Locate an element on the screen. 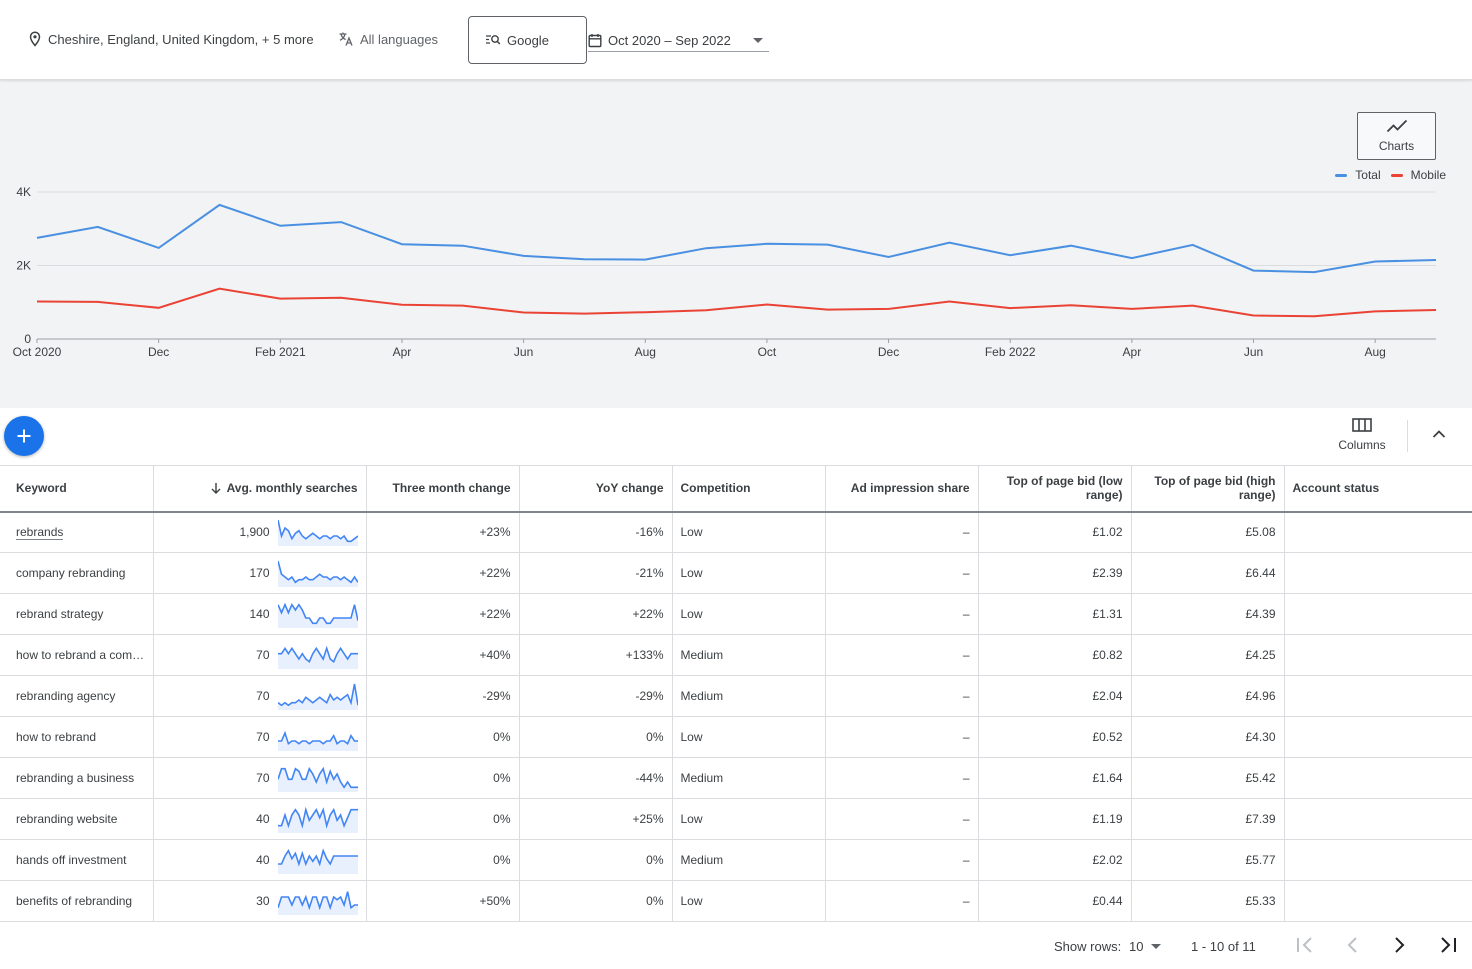  cell-keyword: company rebranding is located at coordinates (77, 573).